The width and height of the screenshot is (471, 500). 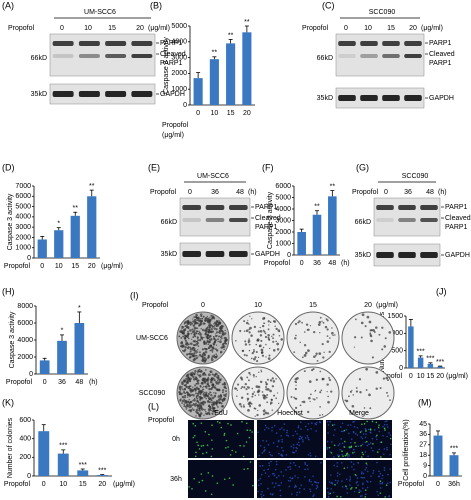 I want to click on treatment-label: Propofol, so click(x=163, y=192).